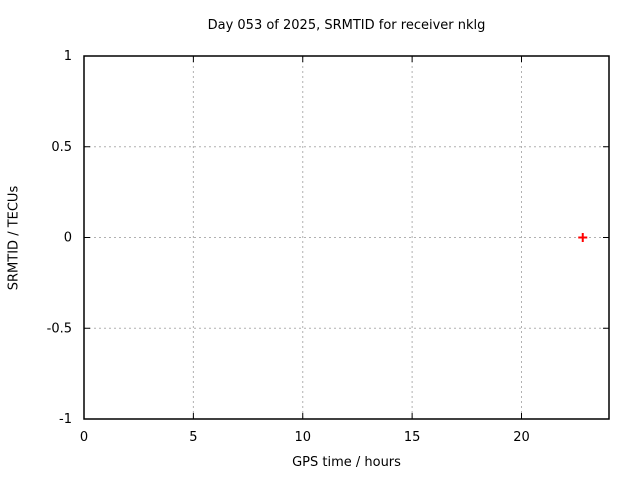 This screenshot has height=480, width=640. What do you see at coordinates (521, 437) in the screenshot?
I see `x-tick-label: 20` at bounding box center [521, 437].